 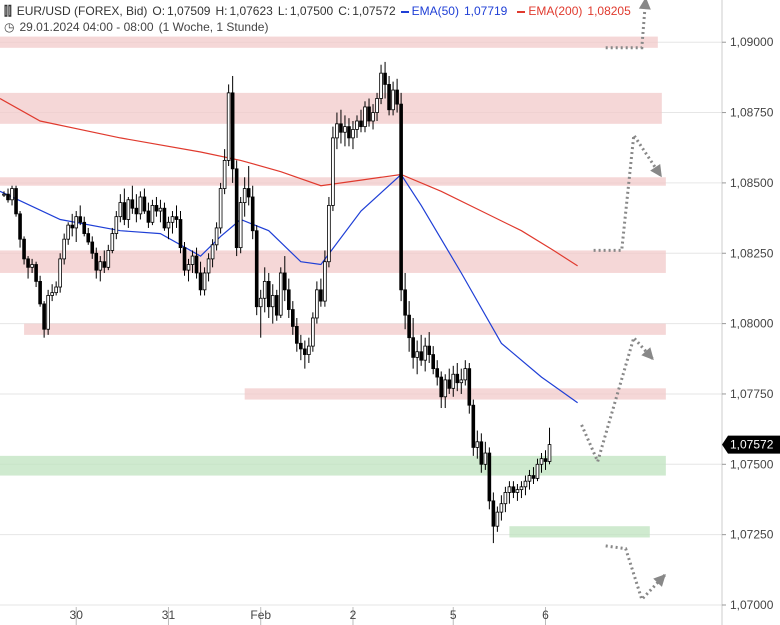 I want to click on x-tick-label-5: 6, so click(x=545, y=615).